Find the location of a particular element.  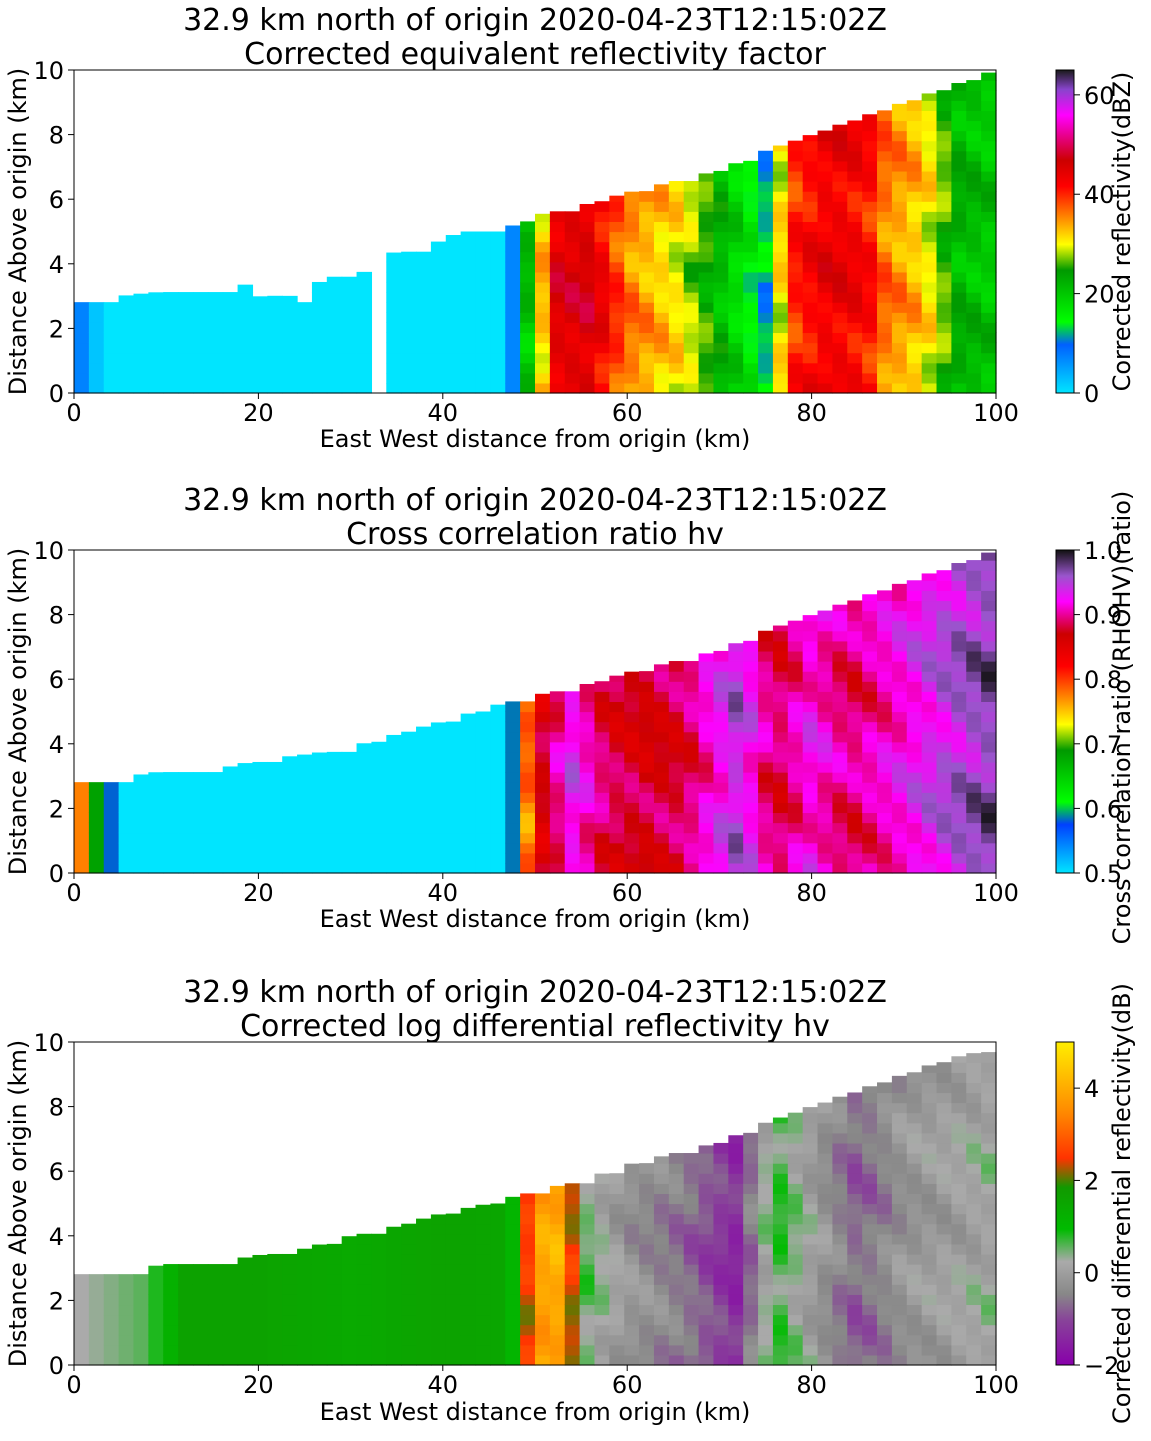

x-tick-label: 20 is located at coordinates (258, 1385).